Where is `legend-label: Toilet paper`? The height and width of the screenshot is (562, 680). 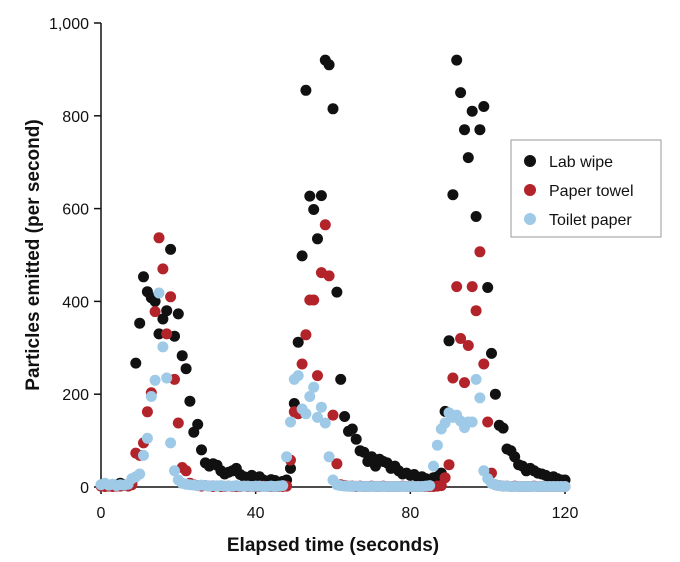 legend-label: Toilet paper is located at coordinates (590, 220).